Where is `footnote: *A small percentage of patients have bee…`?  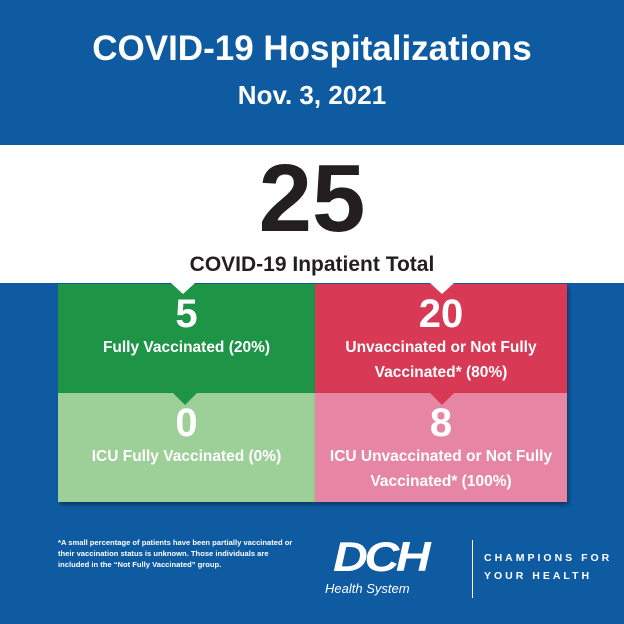 footnote: *A small percentage of patients have bee… is located at coordinates (175, 553).